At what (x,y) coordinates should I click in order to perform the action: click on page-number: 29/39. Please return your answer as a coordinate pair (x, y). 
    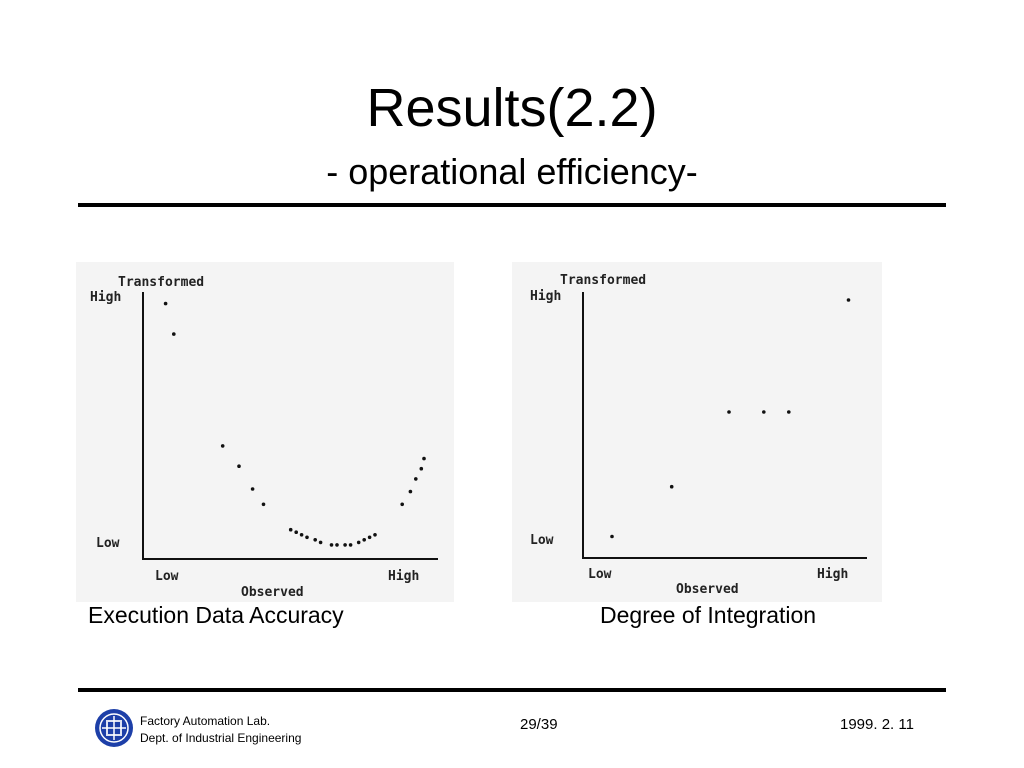
    Looking at the image, I should click on (539, 724).